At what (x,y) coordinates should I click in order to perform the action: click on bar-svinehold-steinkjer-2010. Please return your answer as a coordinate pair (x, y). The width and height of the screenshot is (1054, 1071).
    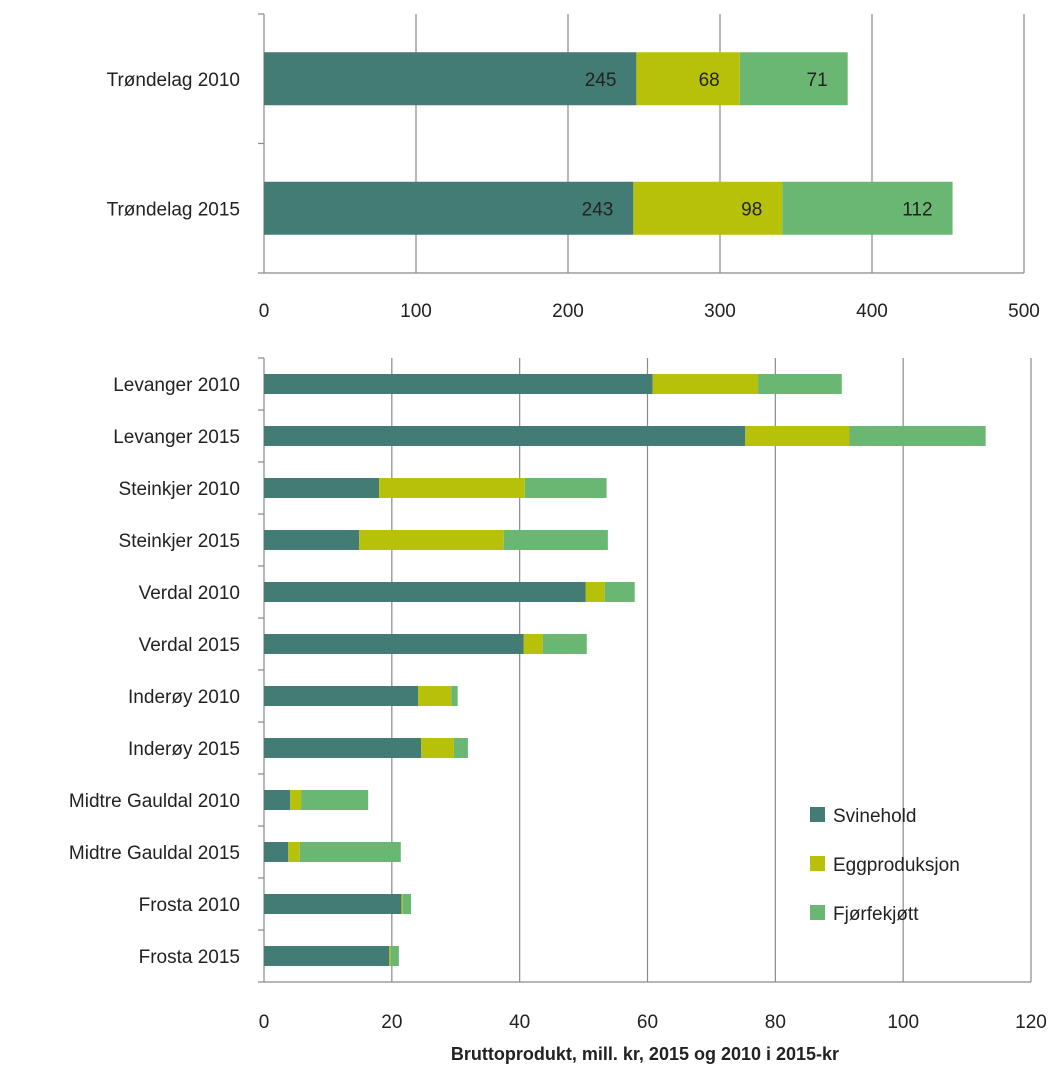
    Looking at the image, I should click on (322, 488).